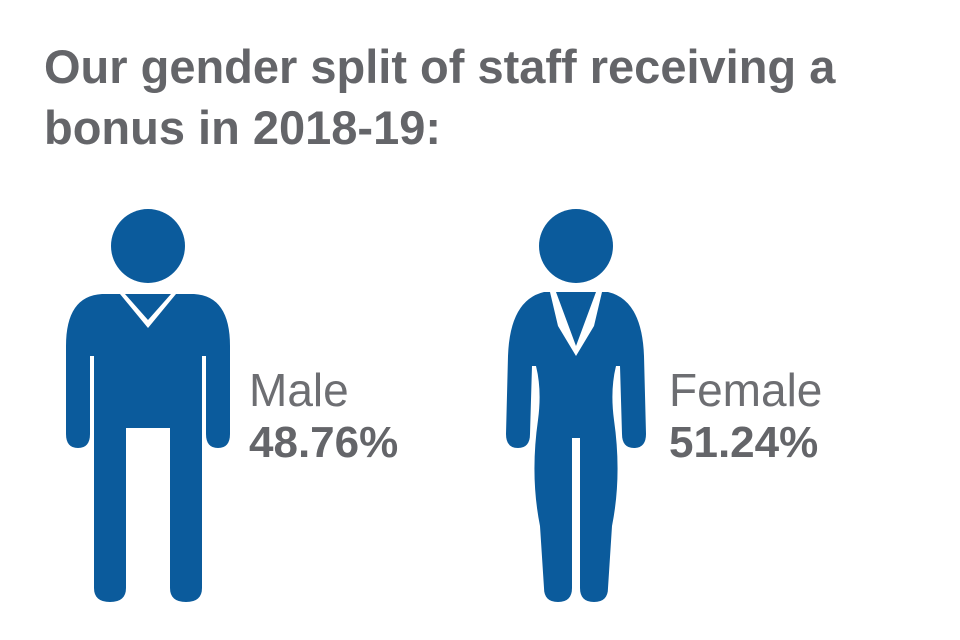  What do you see at coordinates (746, 390) in the screenshot?
I see `female-label: Female` at bounding box center [746, 390].